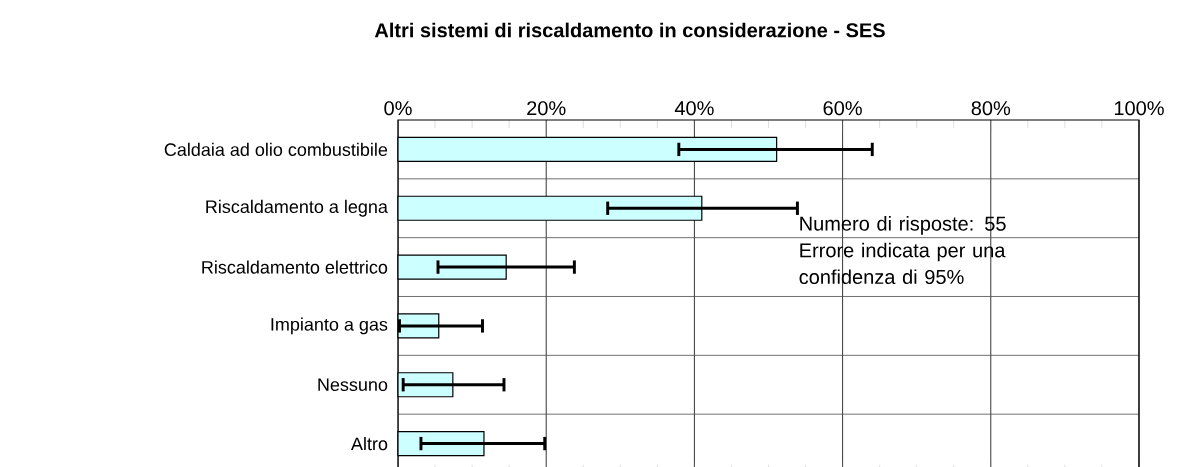 The height and width of the screenshot is (467, 1183). What do you see at coordinates (297, 208) in the screenshot?
I see `y-tick-label: Riscaldamento a legna` at bounding box center [297, 208].